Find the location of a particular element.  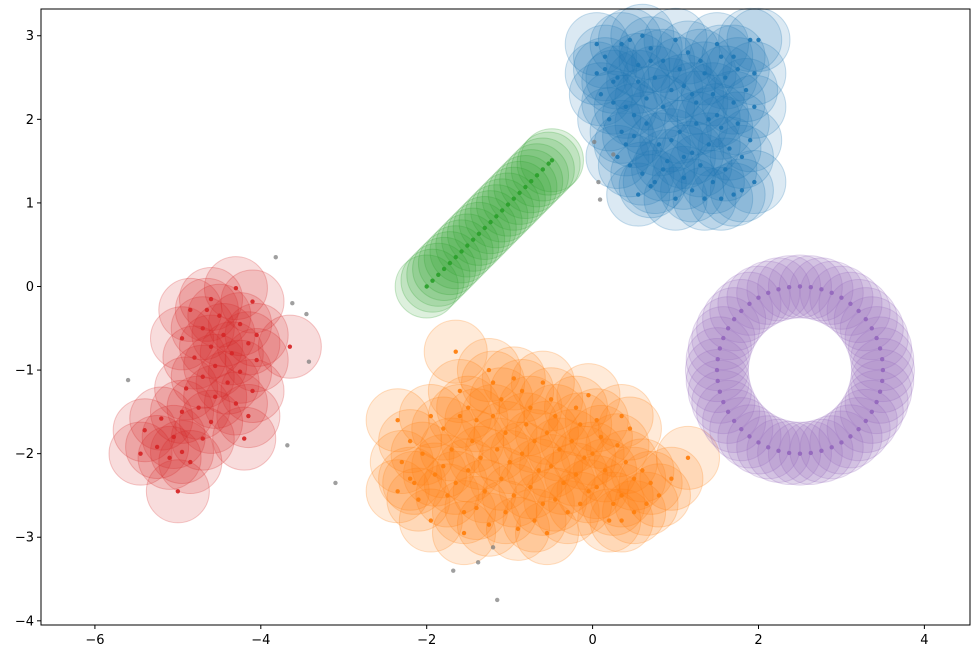

y-tick-label: −1 is located at coordinates (24, 371).